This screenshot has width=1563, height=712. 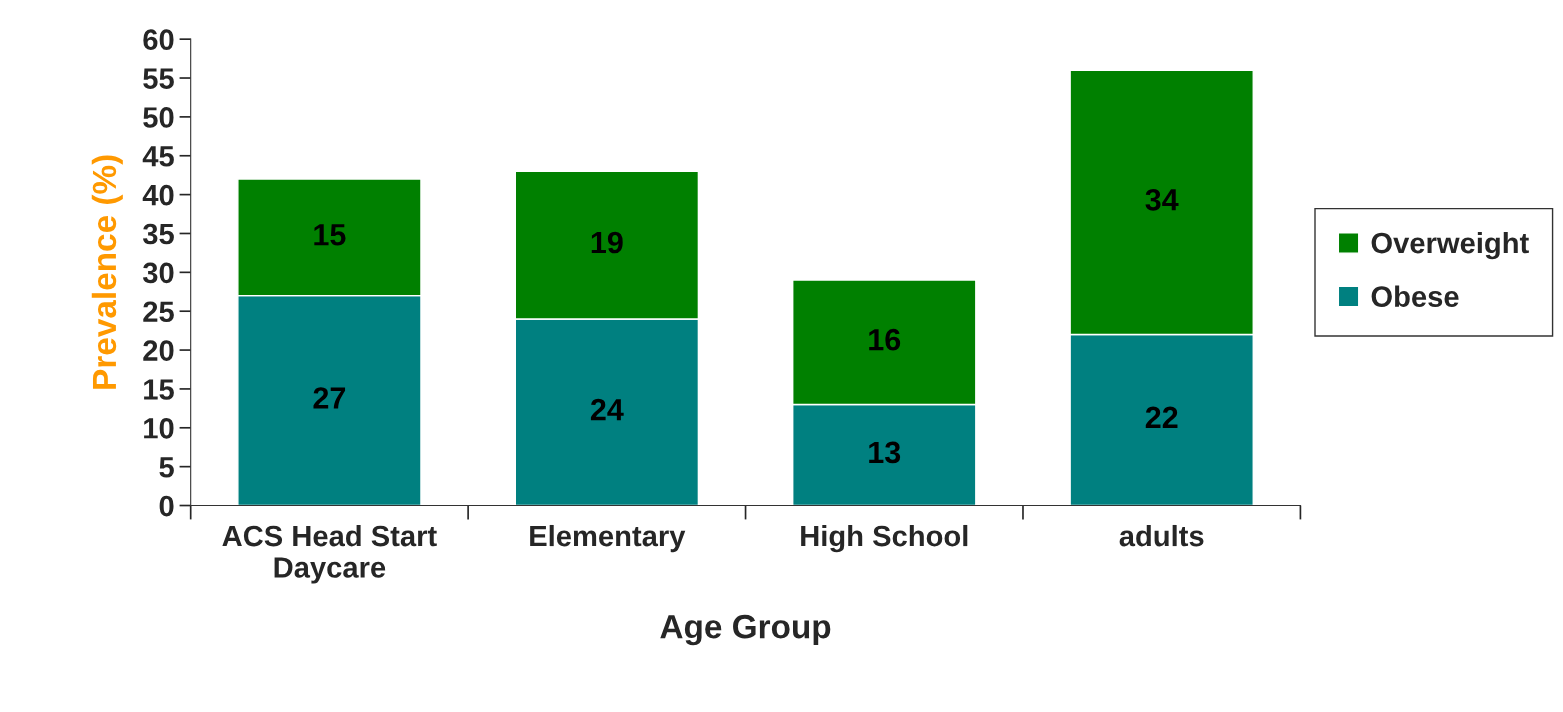 What do you see at coordinates (884, 538) in the screenshot?
I see `x-tick-label: High School` at bounding box center [884, 538].